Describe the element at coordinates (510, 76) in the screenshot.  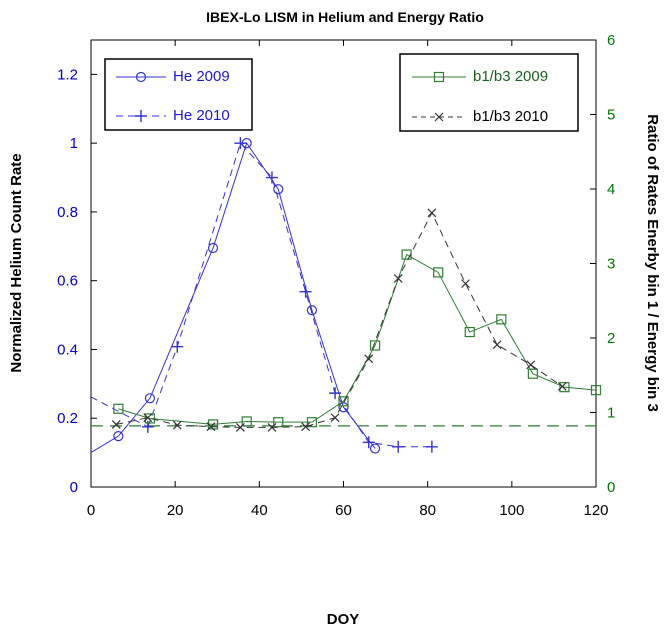
I see `legend-entry-ratio-2009: b1/b3 2009` at that location.